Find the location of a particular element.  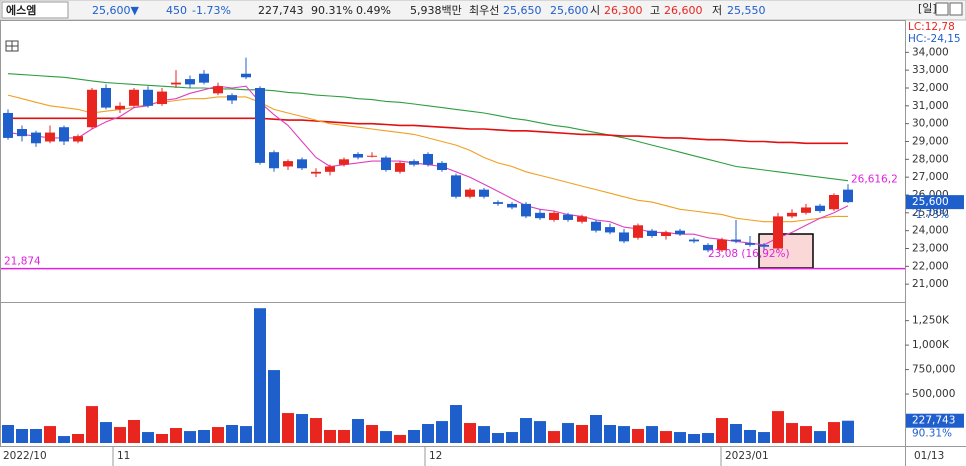

x-tick-label: 12 is located at coordinates (435, 456).